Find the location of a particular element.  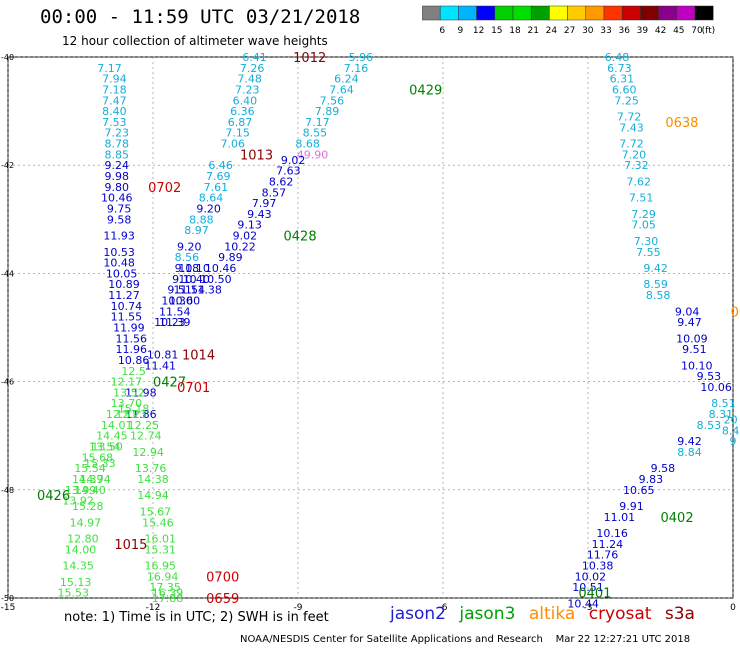

wave-height-value: 16.95 is located at coordinates (161, 566).